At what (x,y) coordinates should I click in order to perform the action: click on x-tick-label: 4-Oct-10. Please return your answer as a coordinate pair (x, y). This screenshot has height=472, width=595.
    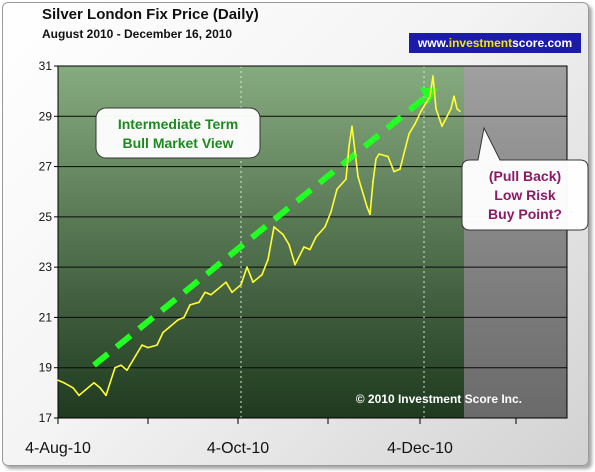
    Looking at the image, I should click on (238, 448).